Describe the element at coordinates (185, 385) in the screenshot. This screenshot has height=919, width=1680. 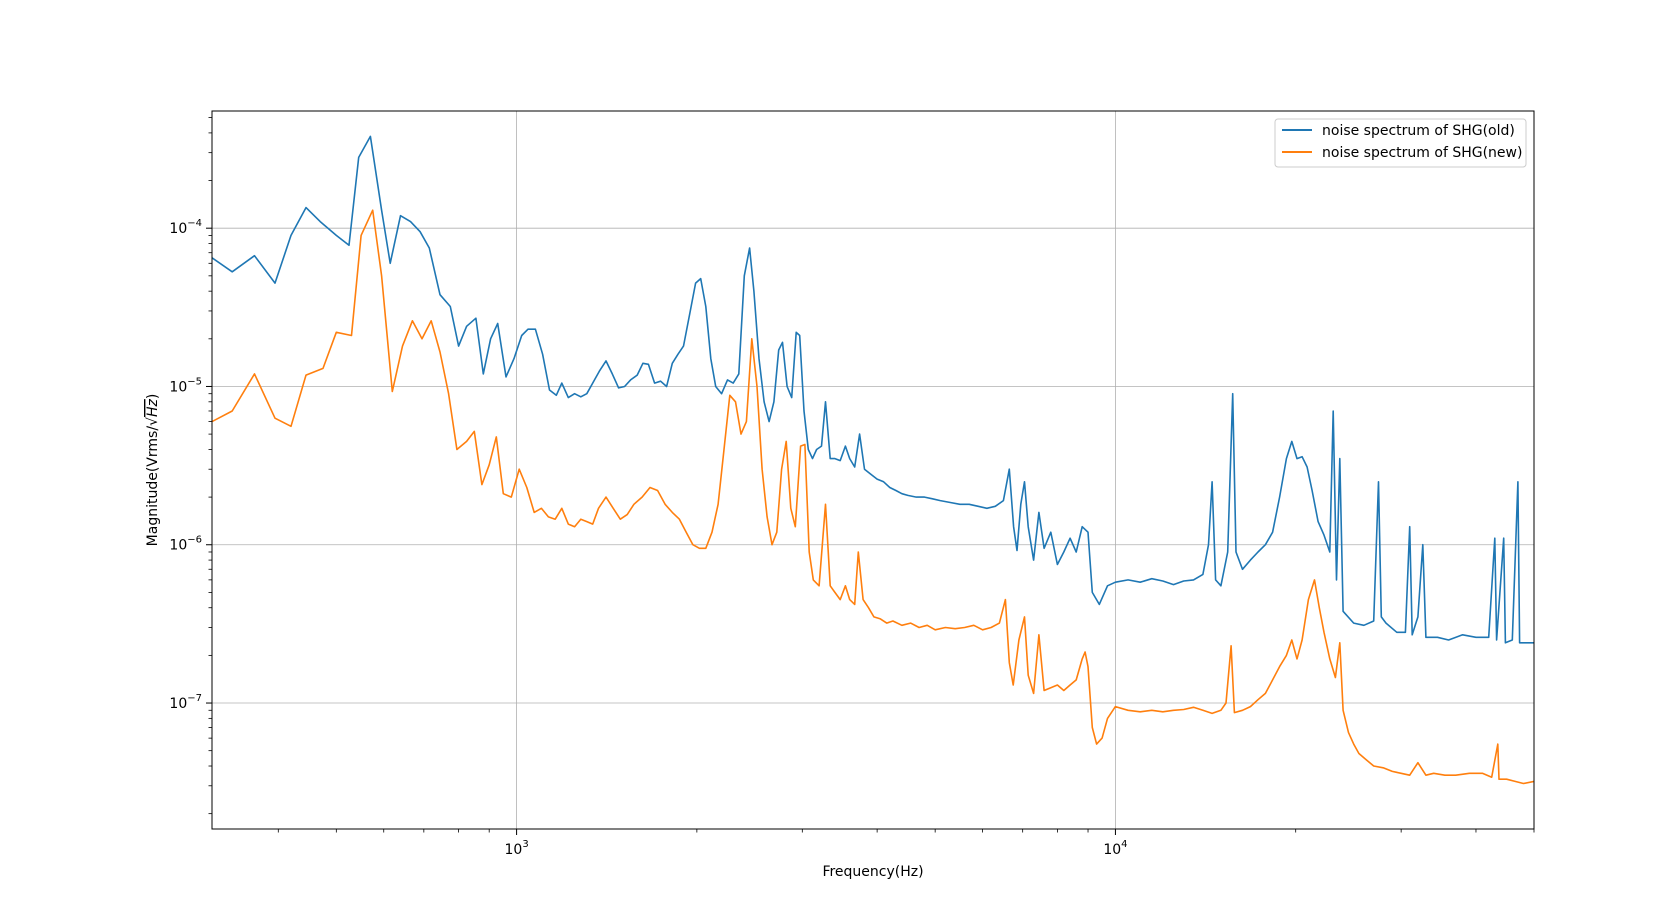
I see `y-tick-label-2: 10⁻⁵` at that location.